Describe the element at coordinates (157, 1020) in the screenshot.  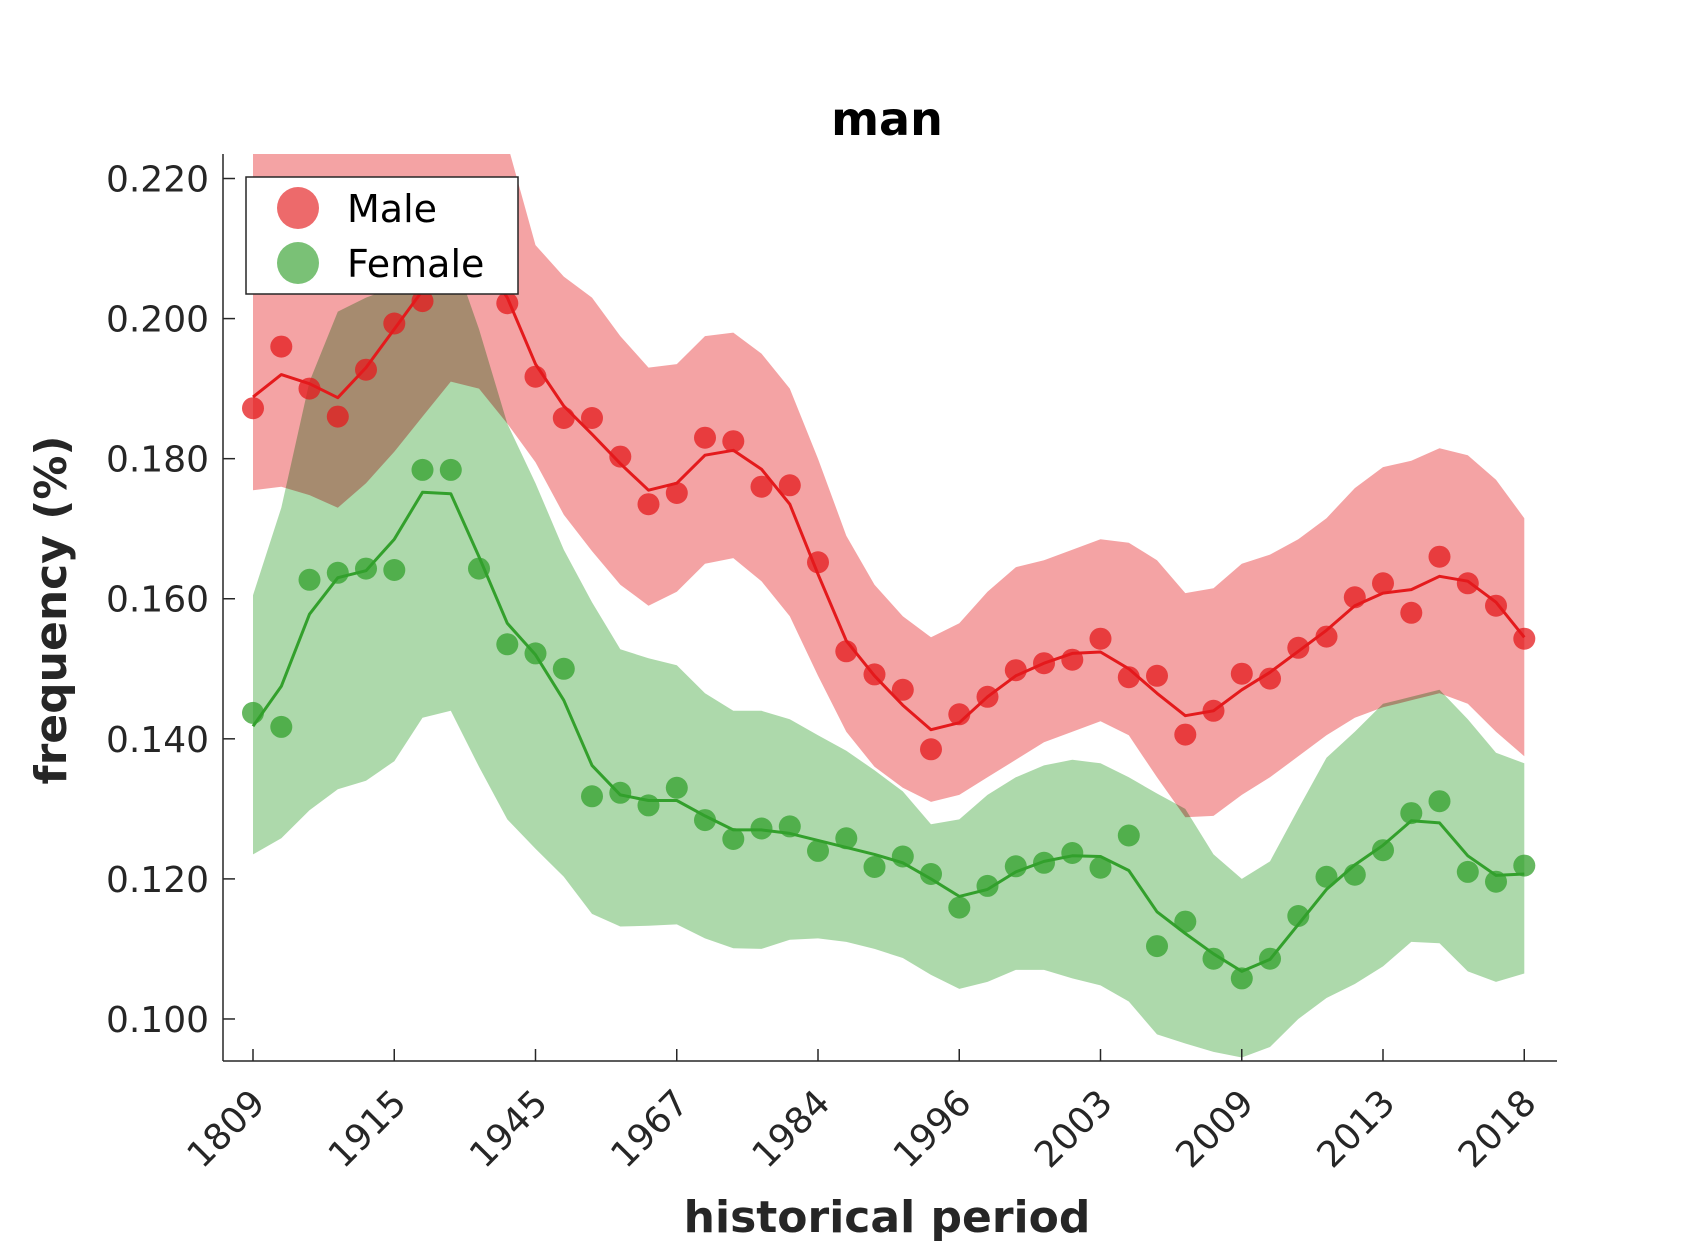
I see `y-tick-label: 0.100` at that location.